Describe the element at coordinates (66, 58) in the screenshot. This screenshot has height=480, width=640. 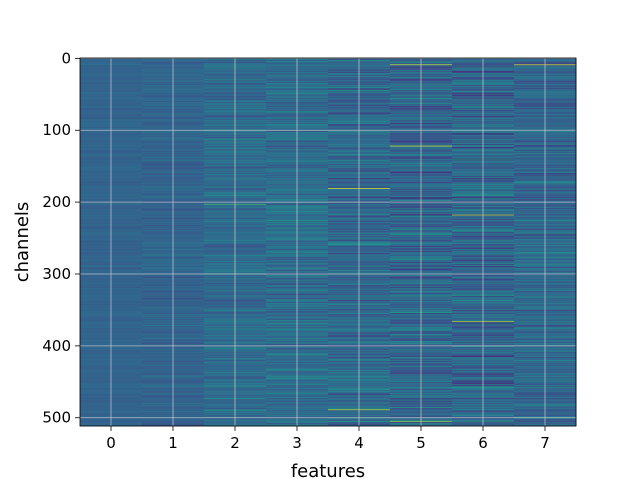
I see `y-tick-label: 0` at that location.